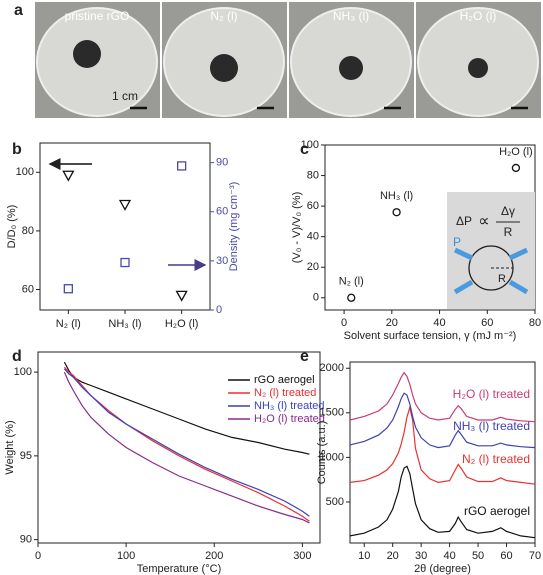  I want to click on x-axis-label: 2θ (degree), so click(442, 569).